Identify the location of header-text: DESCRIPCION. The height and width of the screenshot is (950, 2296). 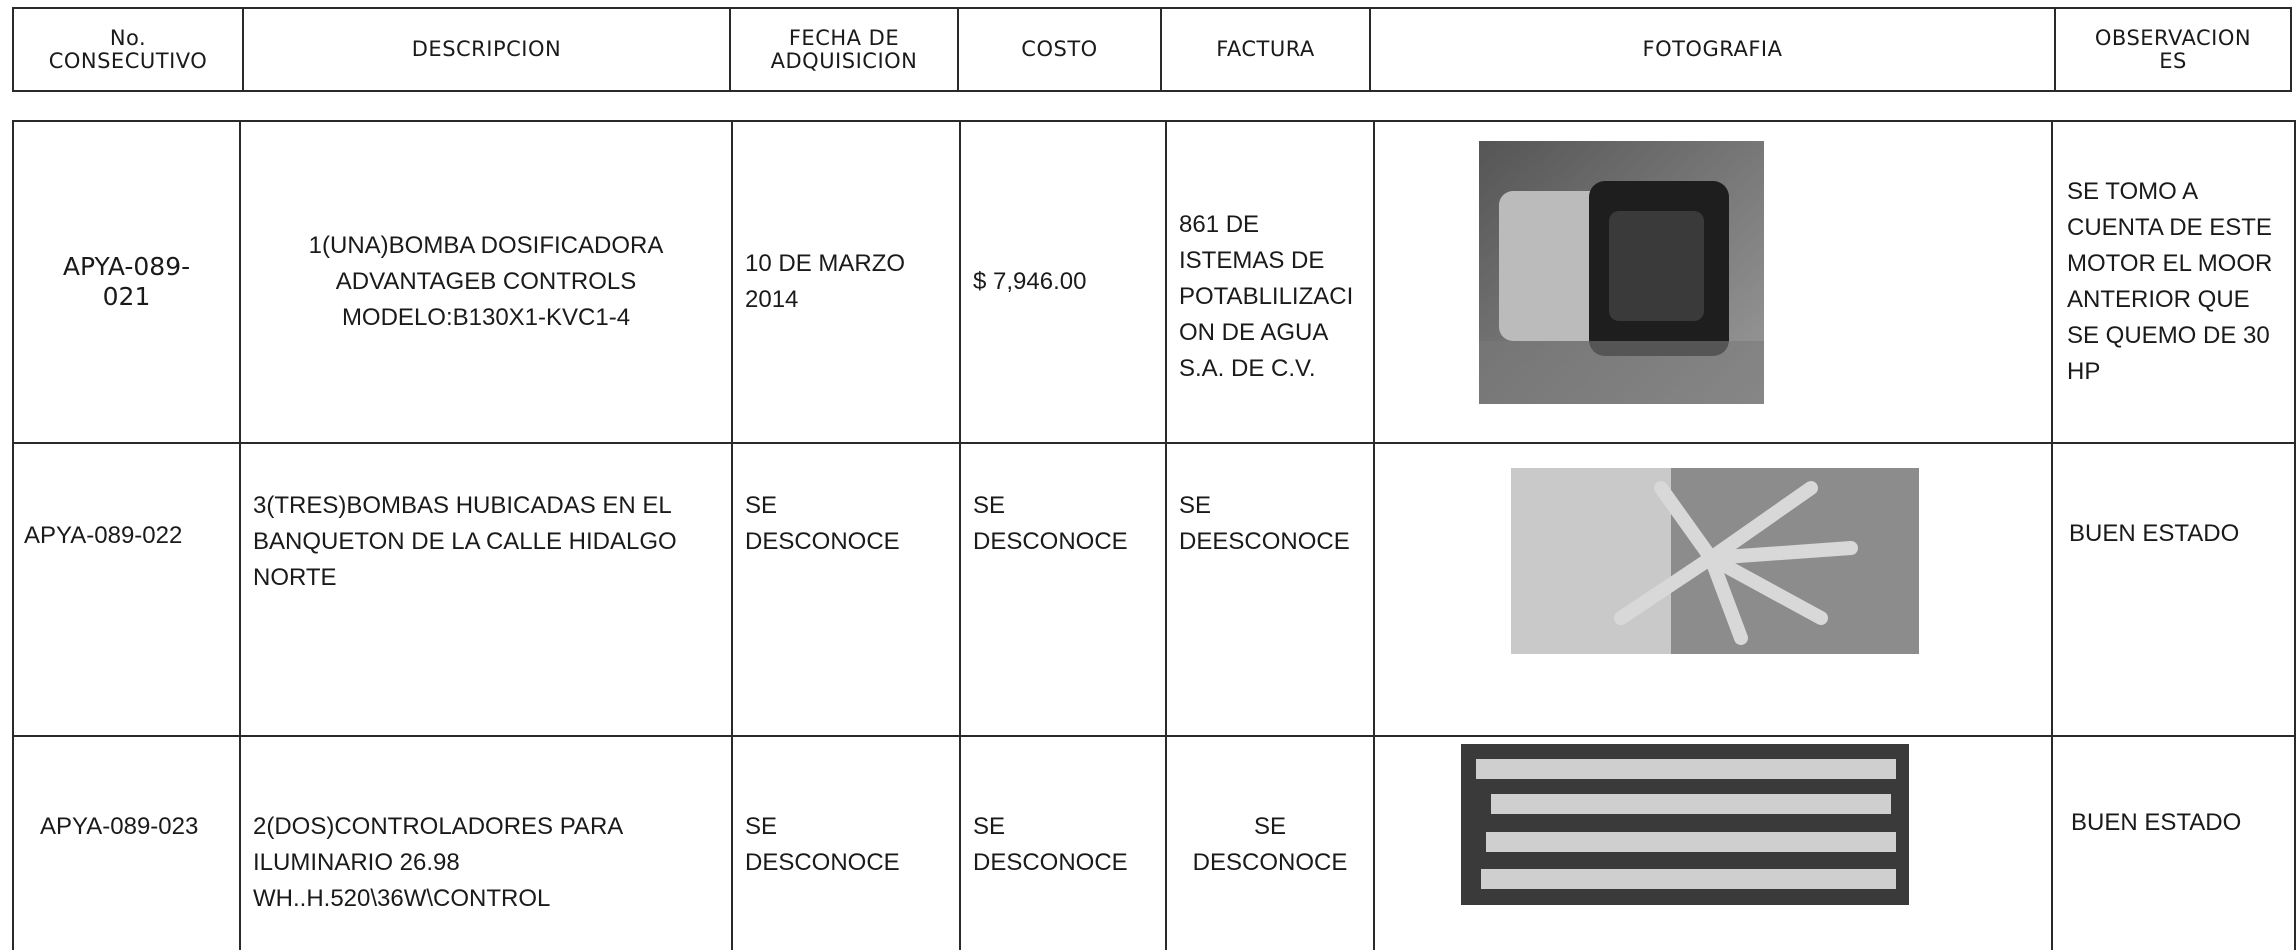
(486, 49).